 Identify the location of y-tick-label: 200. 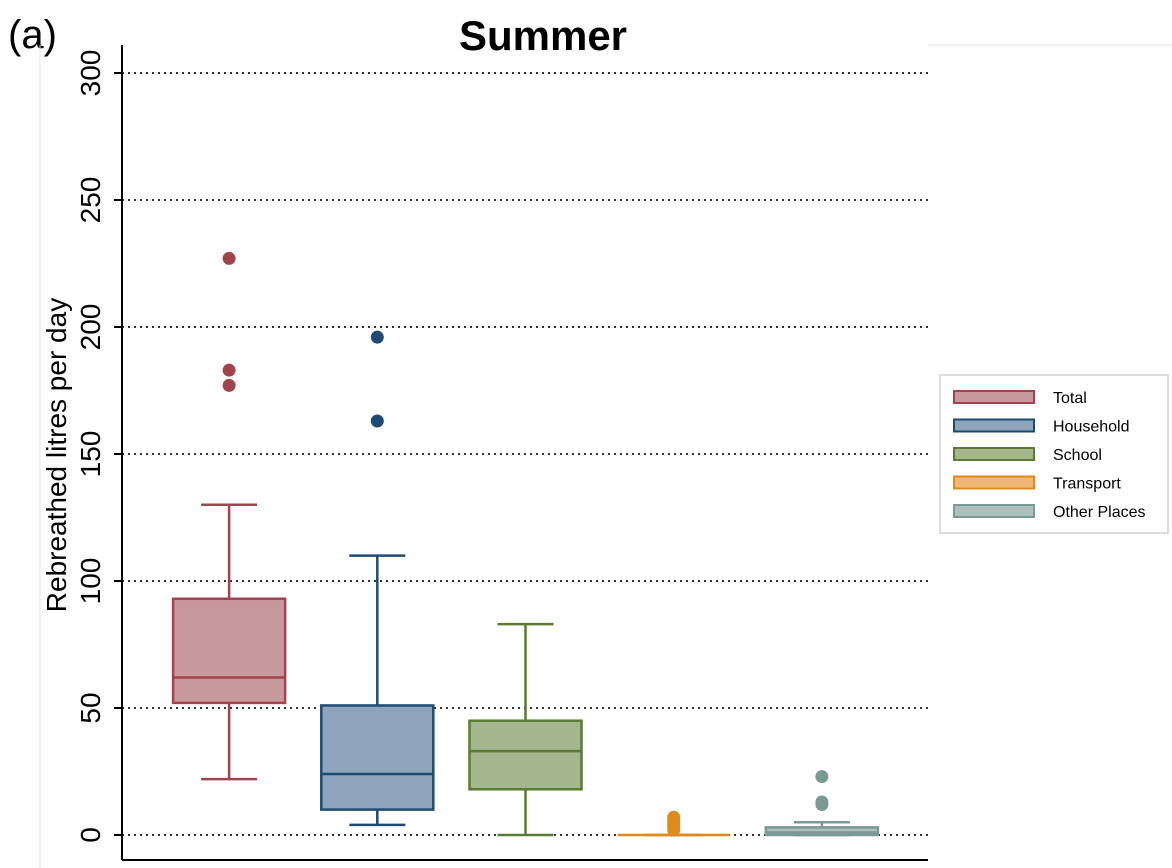
(90, 327).